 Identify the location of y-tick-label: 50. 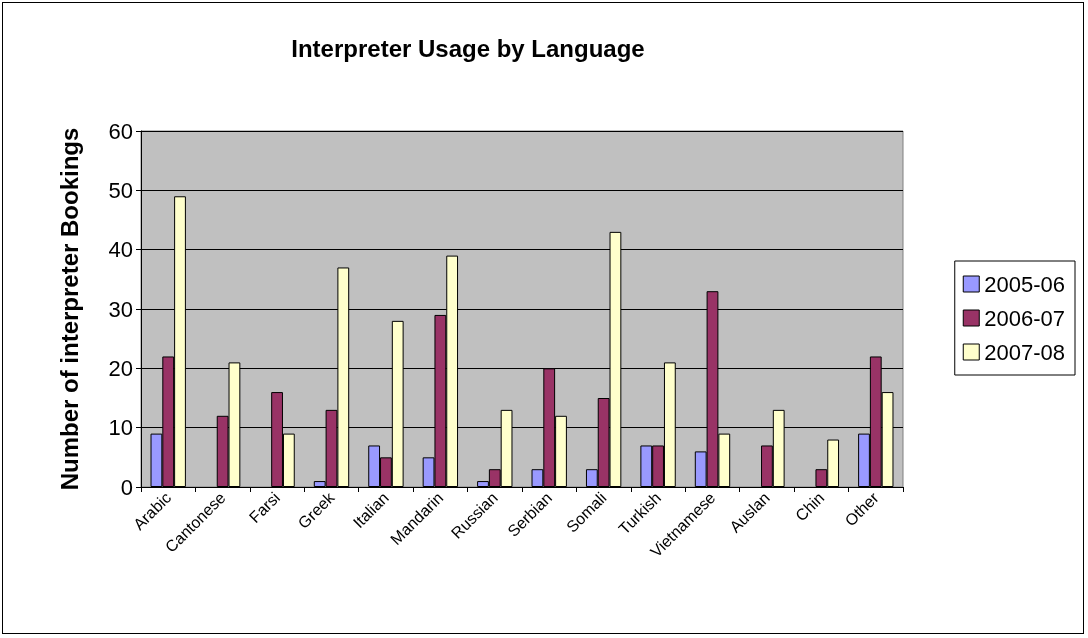
(120, 190).